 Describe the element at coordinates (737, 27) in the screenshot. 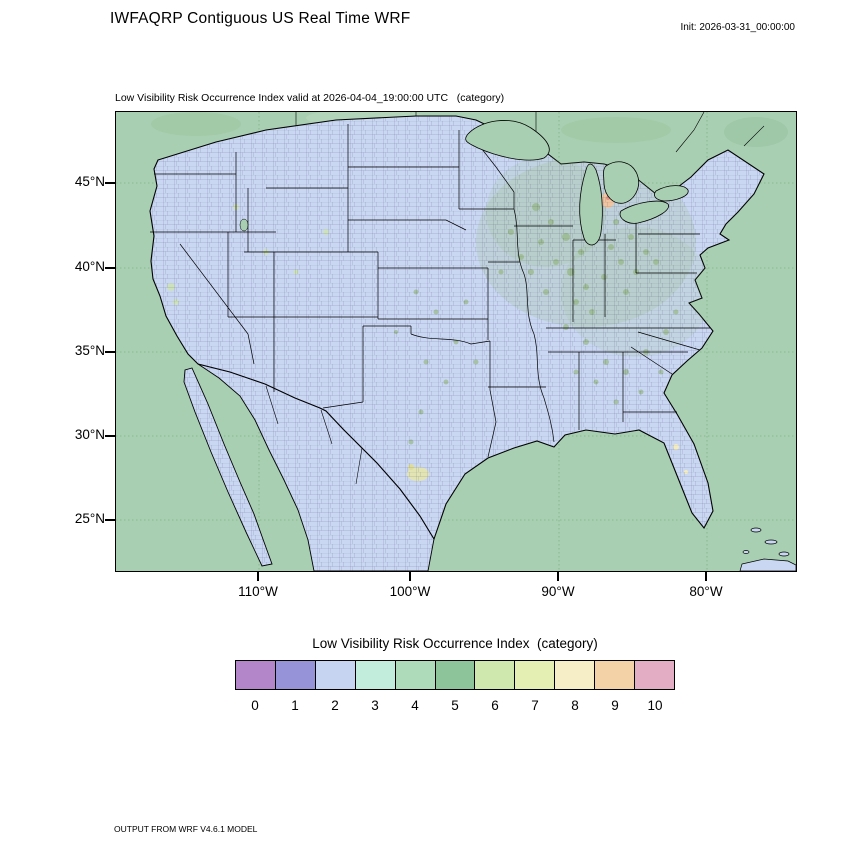

I see `init-timestamp: Init: 2026-03-31_00:00:00` at that location.